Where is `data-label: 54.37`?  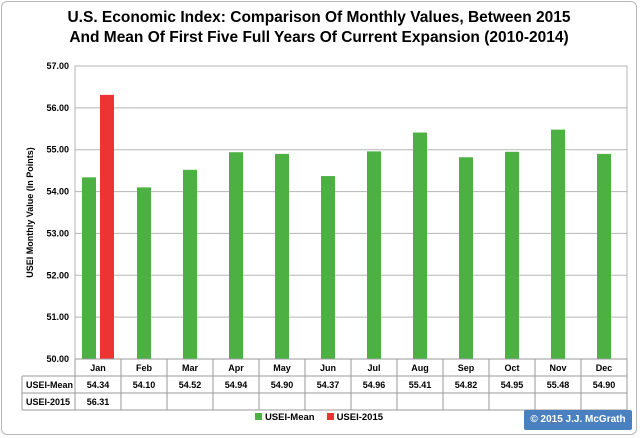
data-label: 54.37 is located at coordinates (328, 385).